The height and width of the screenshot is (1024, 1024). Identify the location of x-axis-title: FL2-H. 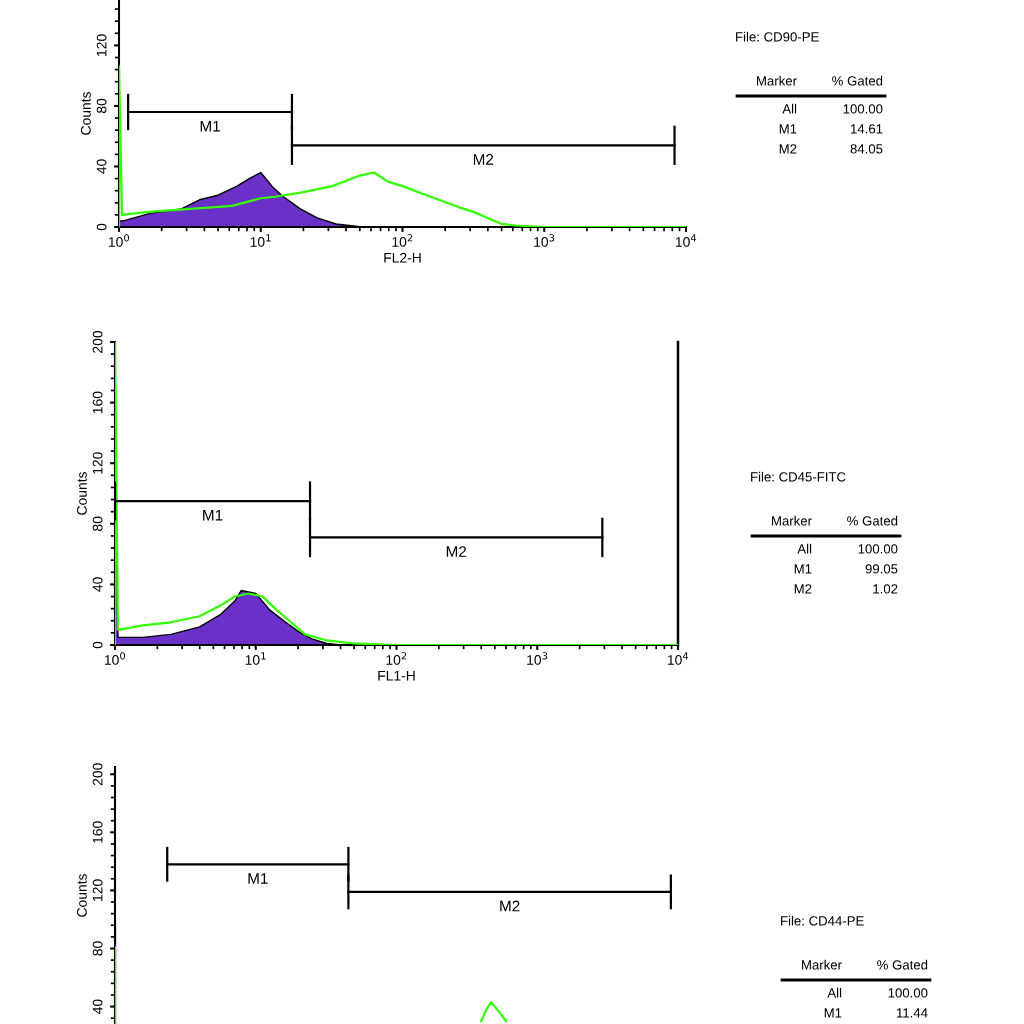
(402, 257).